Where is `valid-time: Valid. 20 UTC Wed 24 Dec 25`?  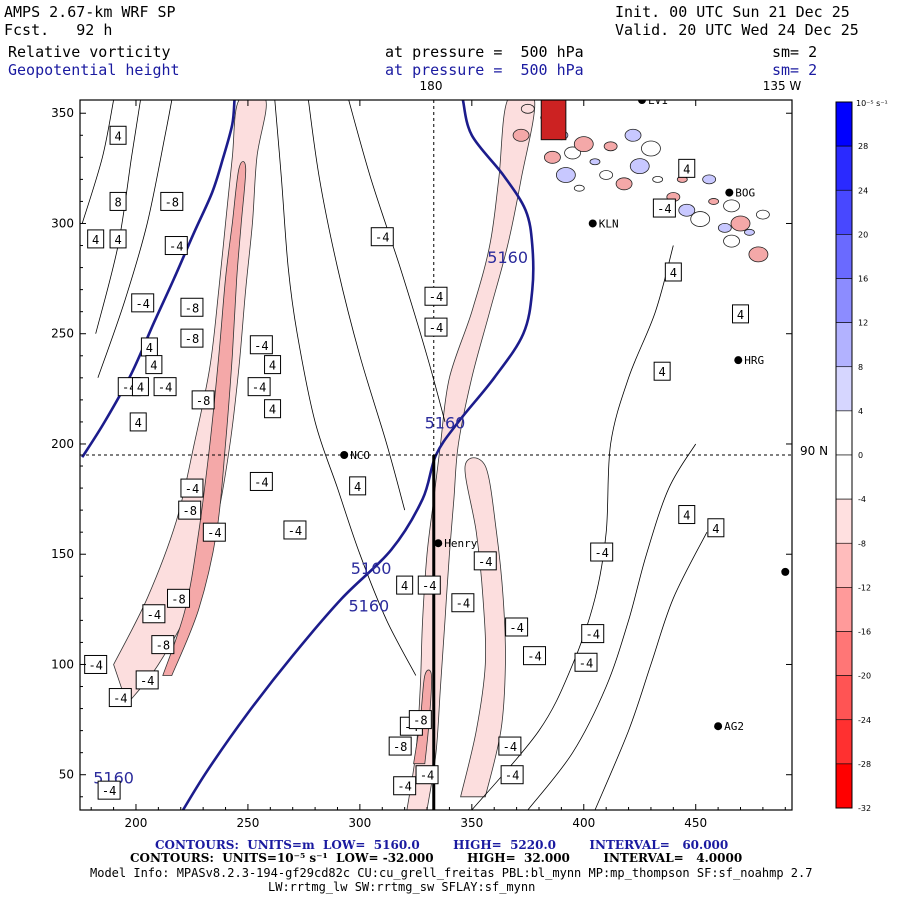
valid-time: Valid. 20 UTC Wed 24 Dec 25 is located at coordinates (737, 30).